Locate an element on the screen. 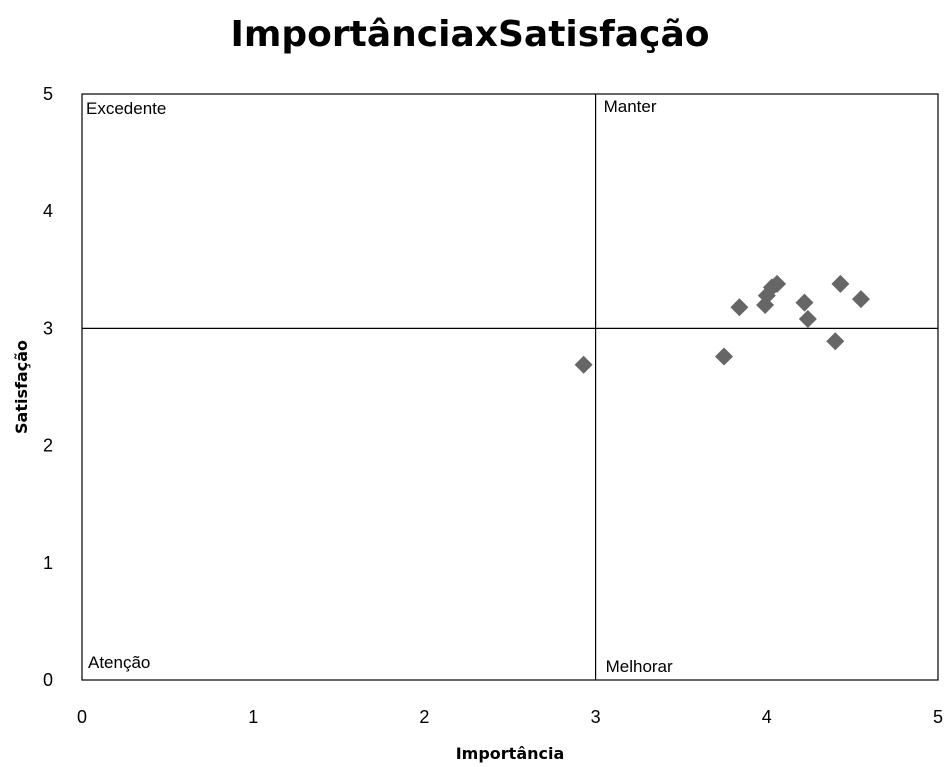  y-tick-label: 3 is located at coordinates (48, 328).